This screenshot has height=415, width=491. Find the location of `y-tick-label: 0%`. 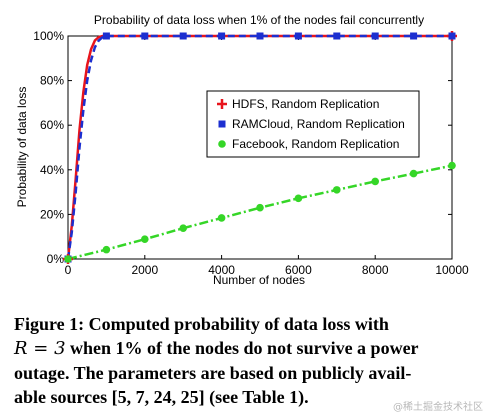

y-tick-label: 0% is located at coordinates (56, 259).